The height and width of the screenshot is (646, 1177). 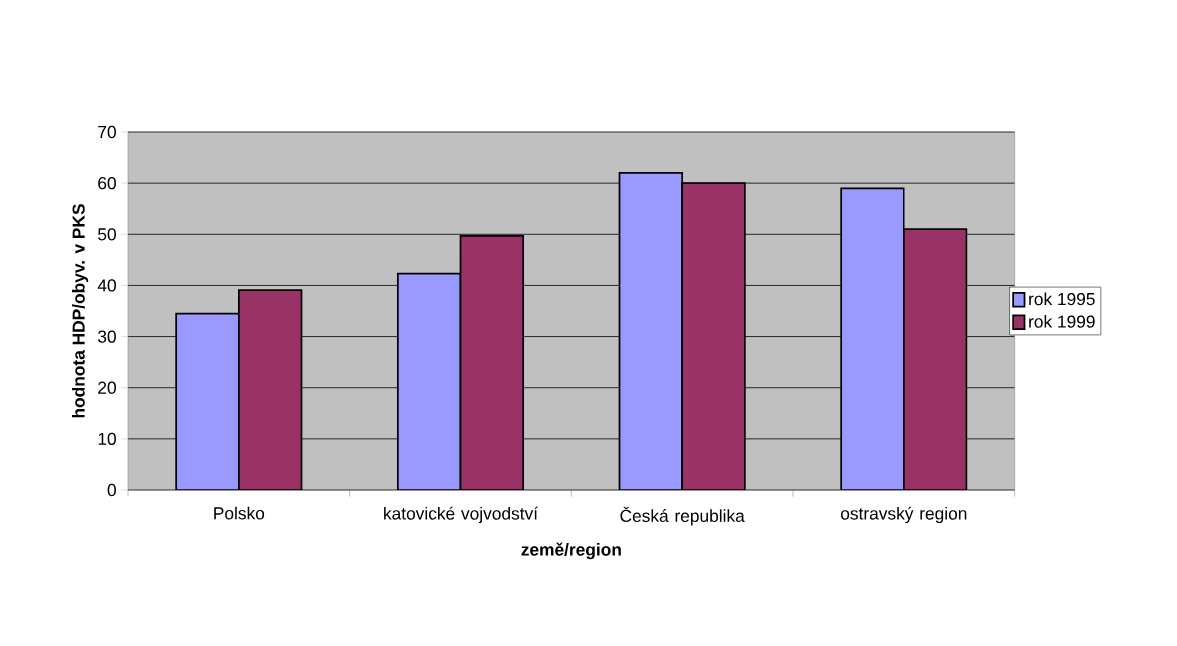 What do you see at coordinates (903, 515) in the screenshot?
I see `x-tick-label: ostravský region` at bounding box center [903, 515].